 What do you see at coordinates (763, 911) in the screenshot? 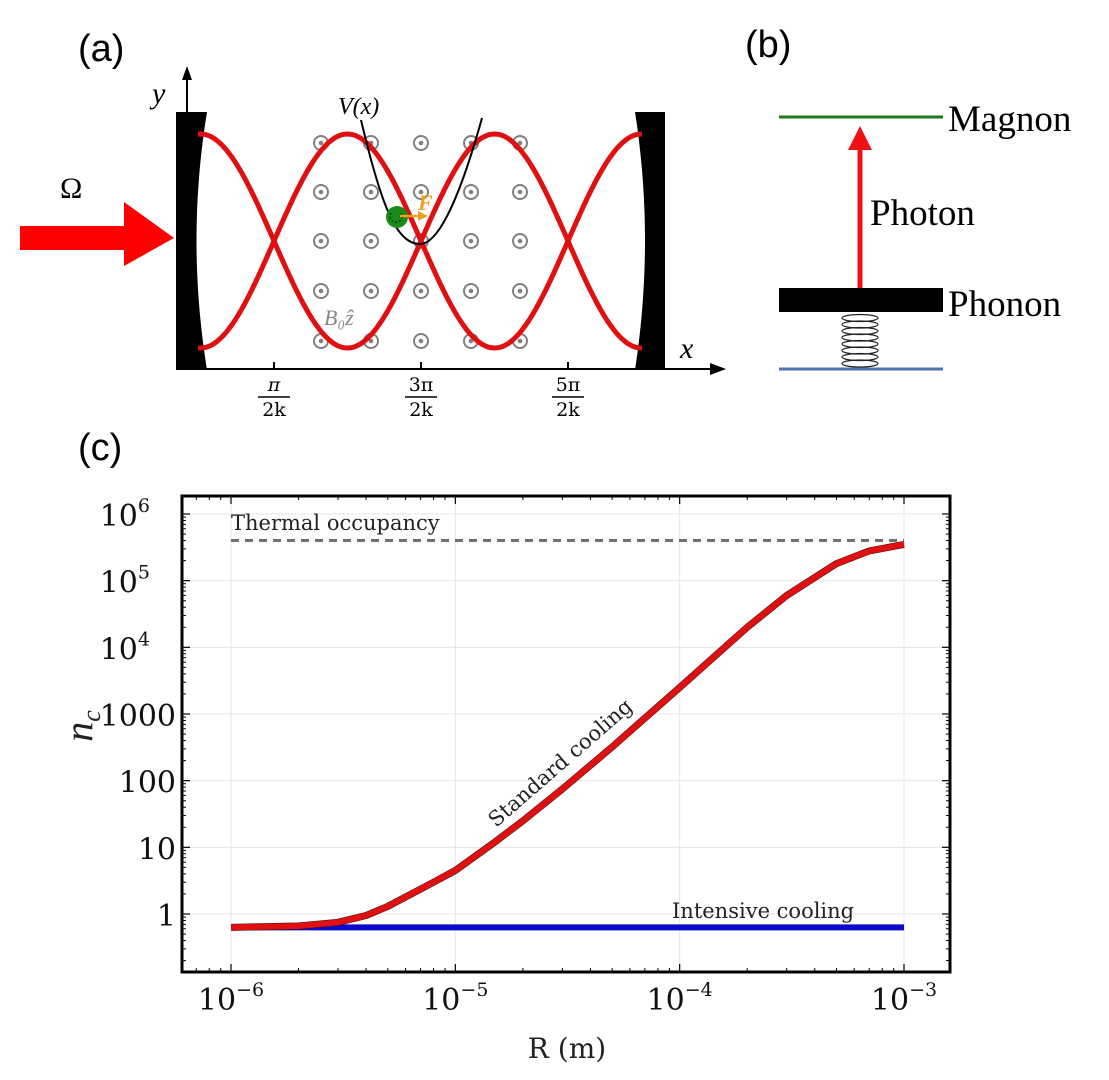
I see `intensive-cooling-annotation: Intensive cooling` at bounding box center [763, 911].